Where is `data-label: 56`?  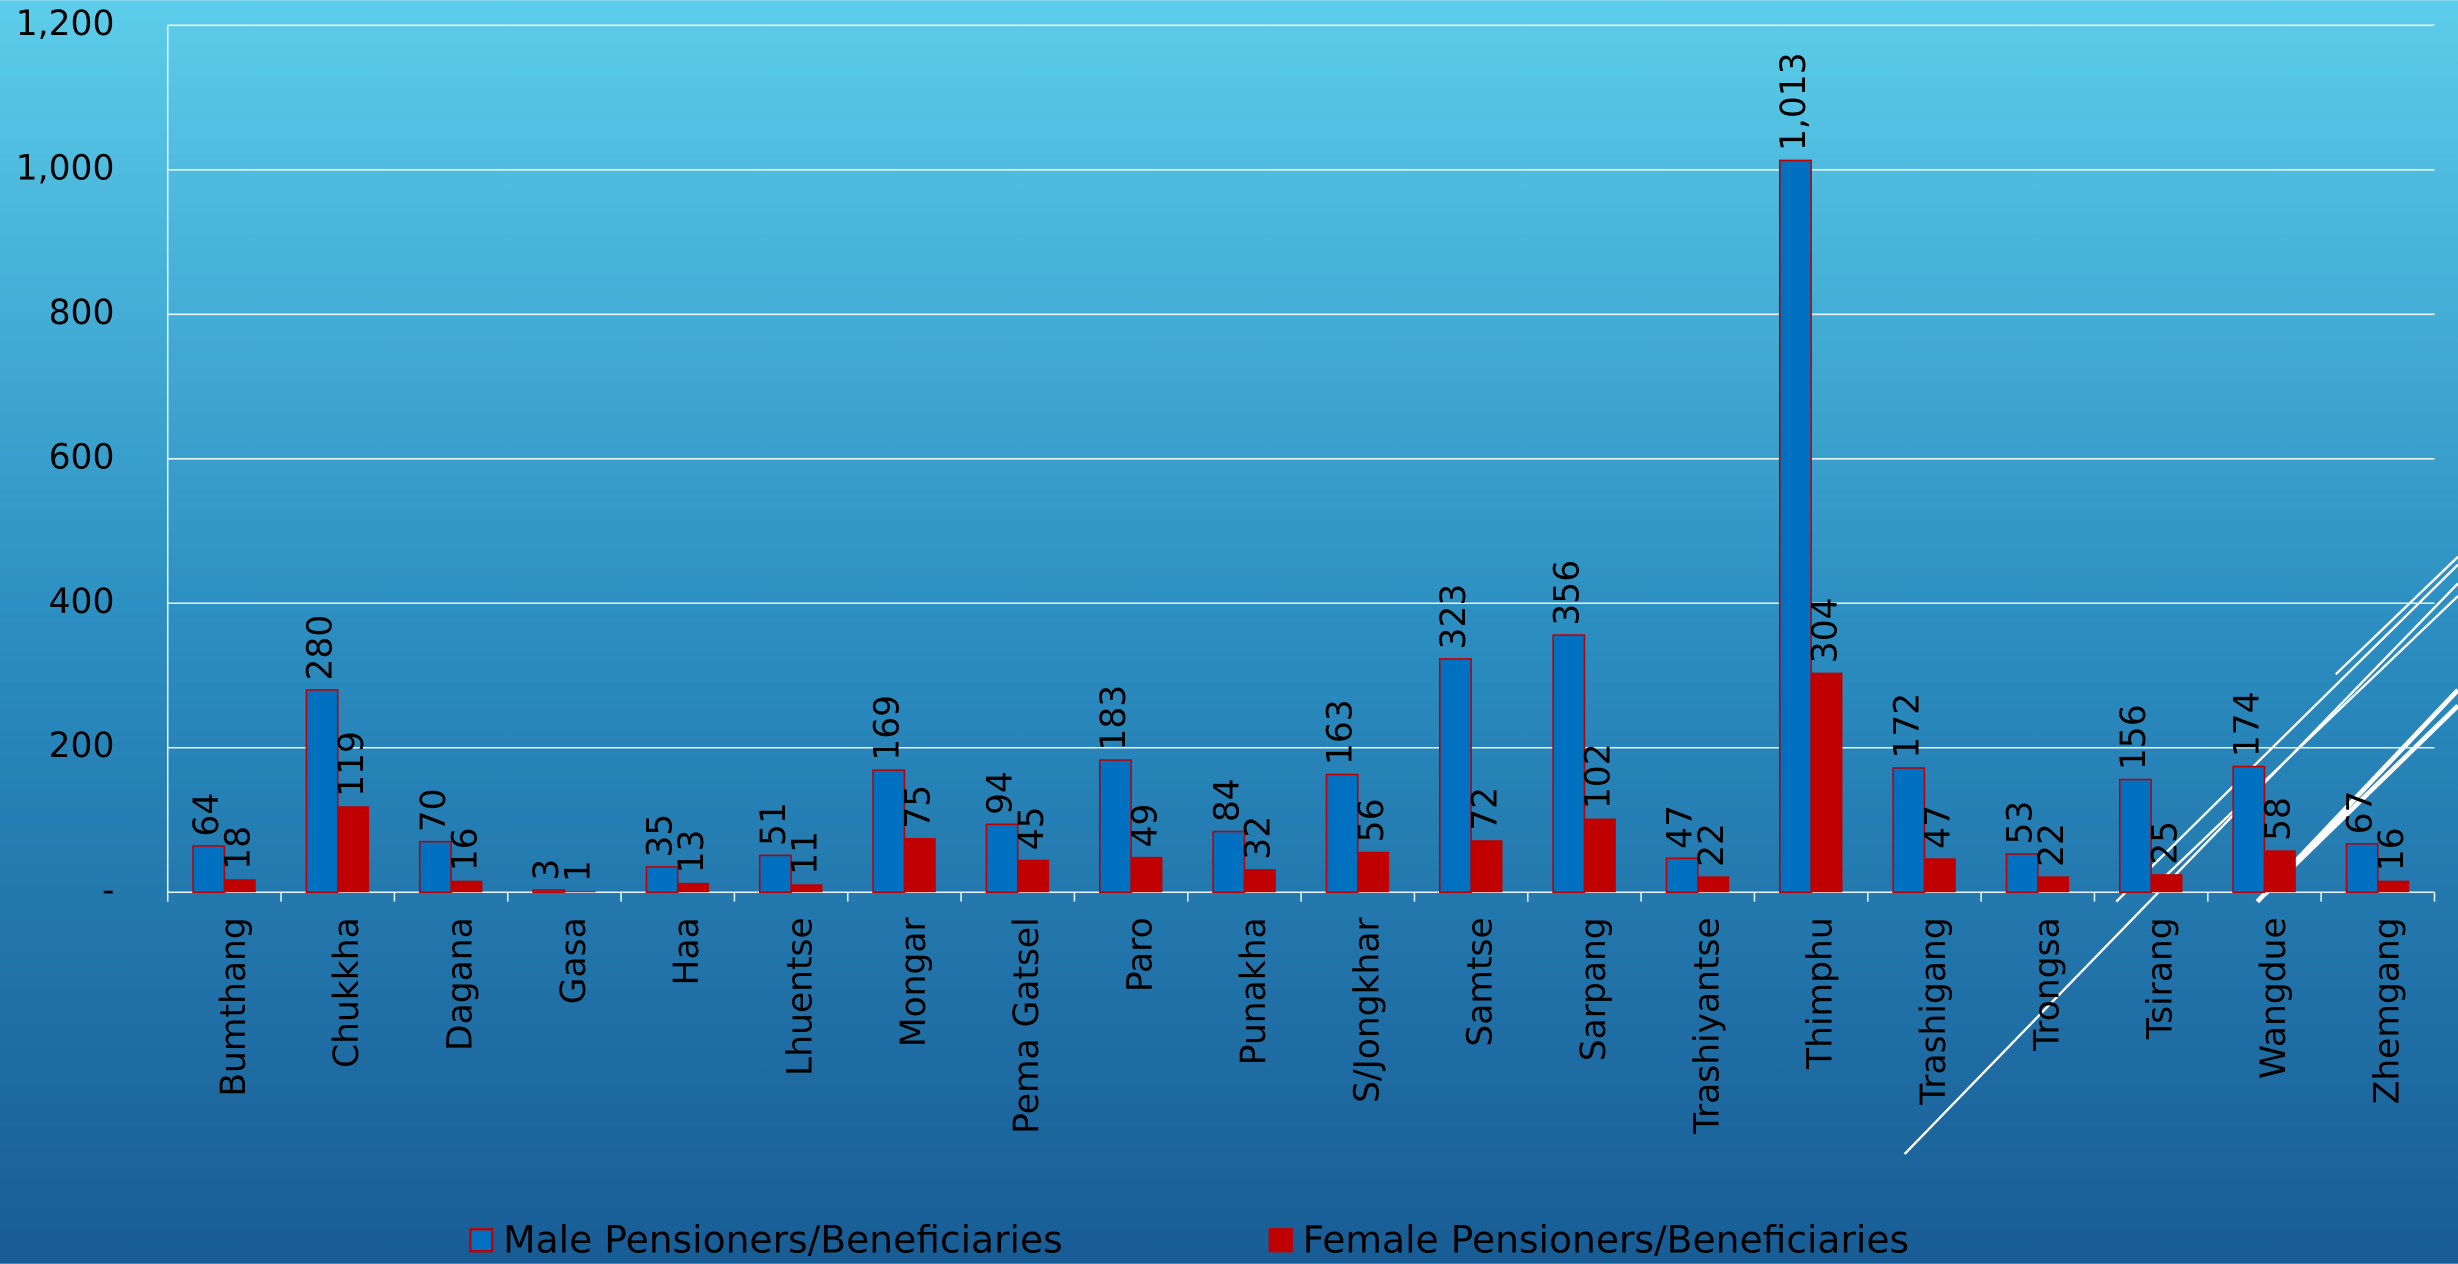 data-label: 56 is located at coordinates (1372, 820).